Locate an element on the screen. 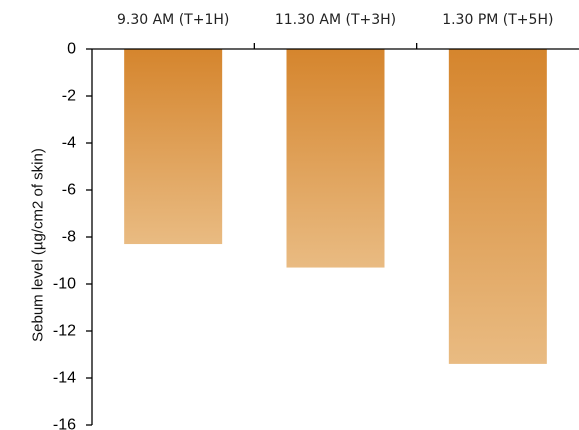 The height and width of the screenshot is (430, 579). category-label: 11.30 AM (T+3H) is located at coordinates (335, 20).